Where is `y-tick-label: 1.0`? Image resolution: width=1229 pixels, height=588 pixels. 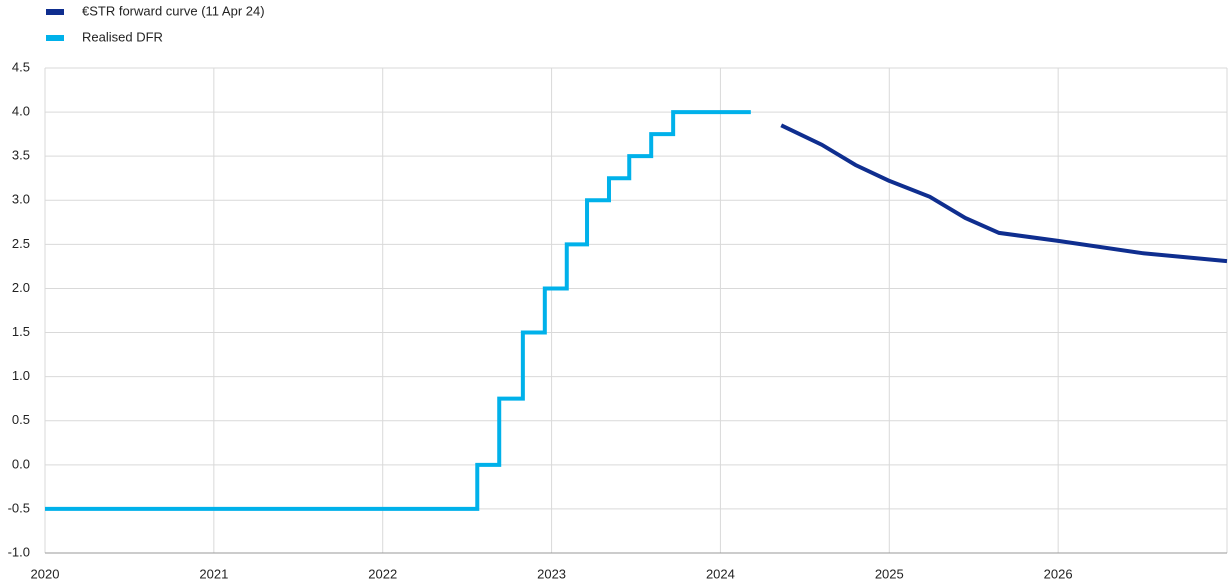 y-tick-label: 1.0 is located at coordinates (21, 375).